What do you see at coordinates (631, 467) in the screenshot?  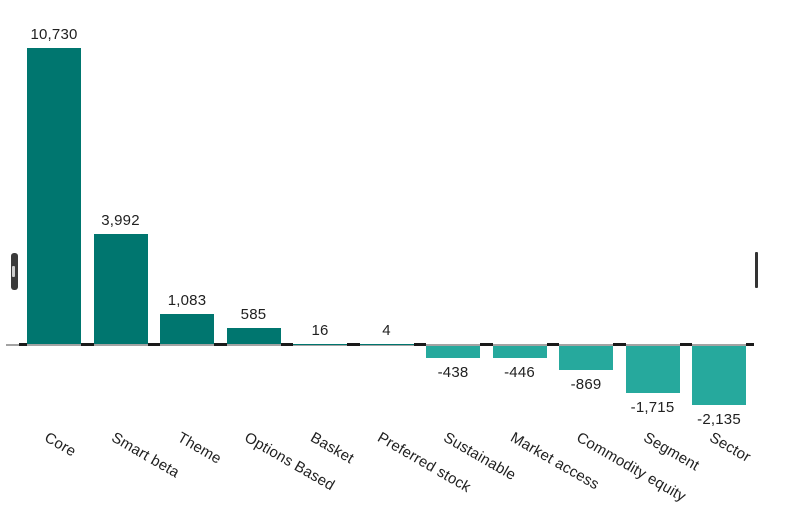 I see `category-label-commodity-equity: Commodity equity` at bounding box center [631, 467].